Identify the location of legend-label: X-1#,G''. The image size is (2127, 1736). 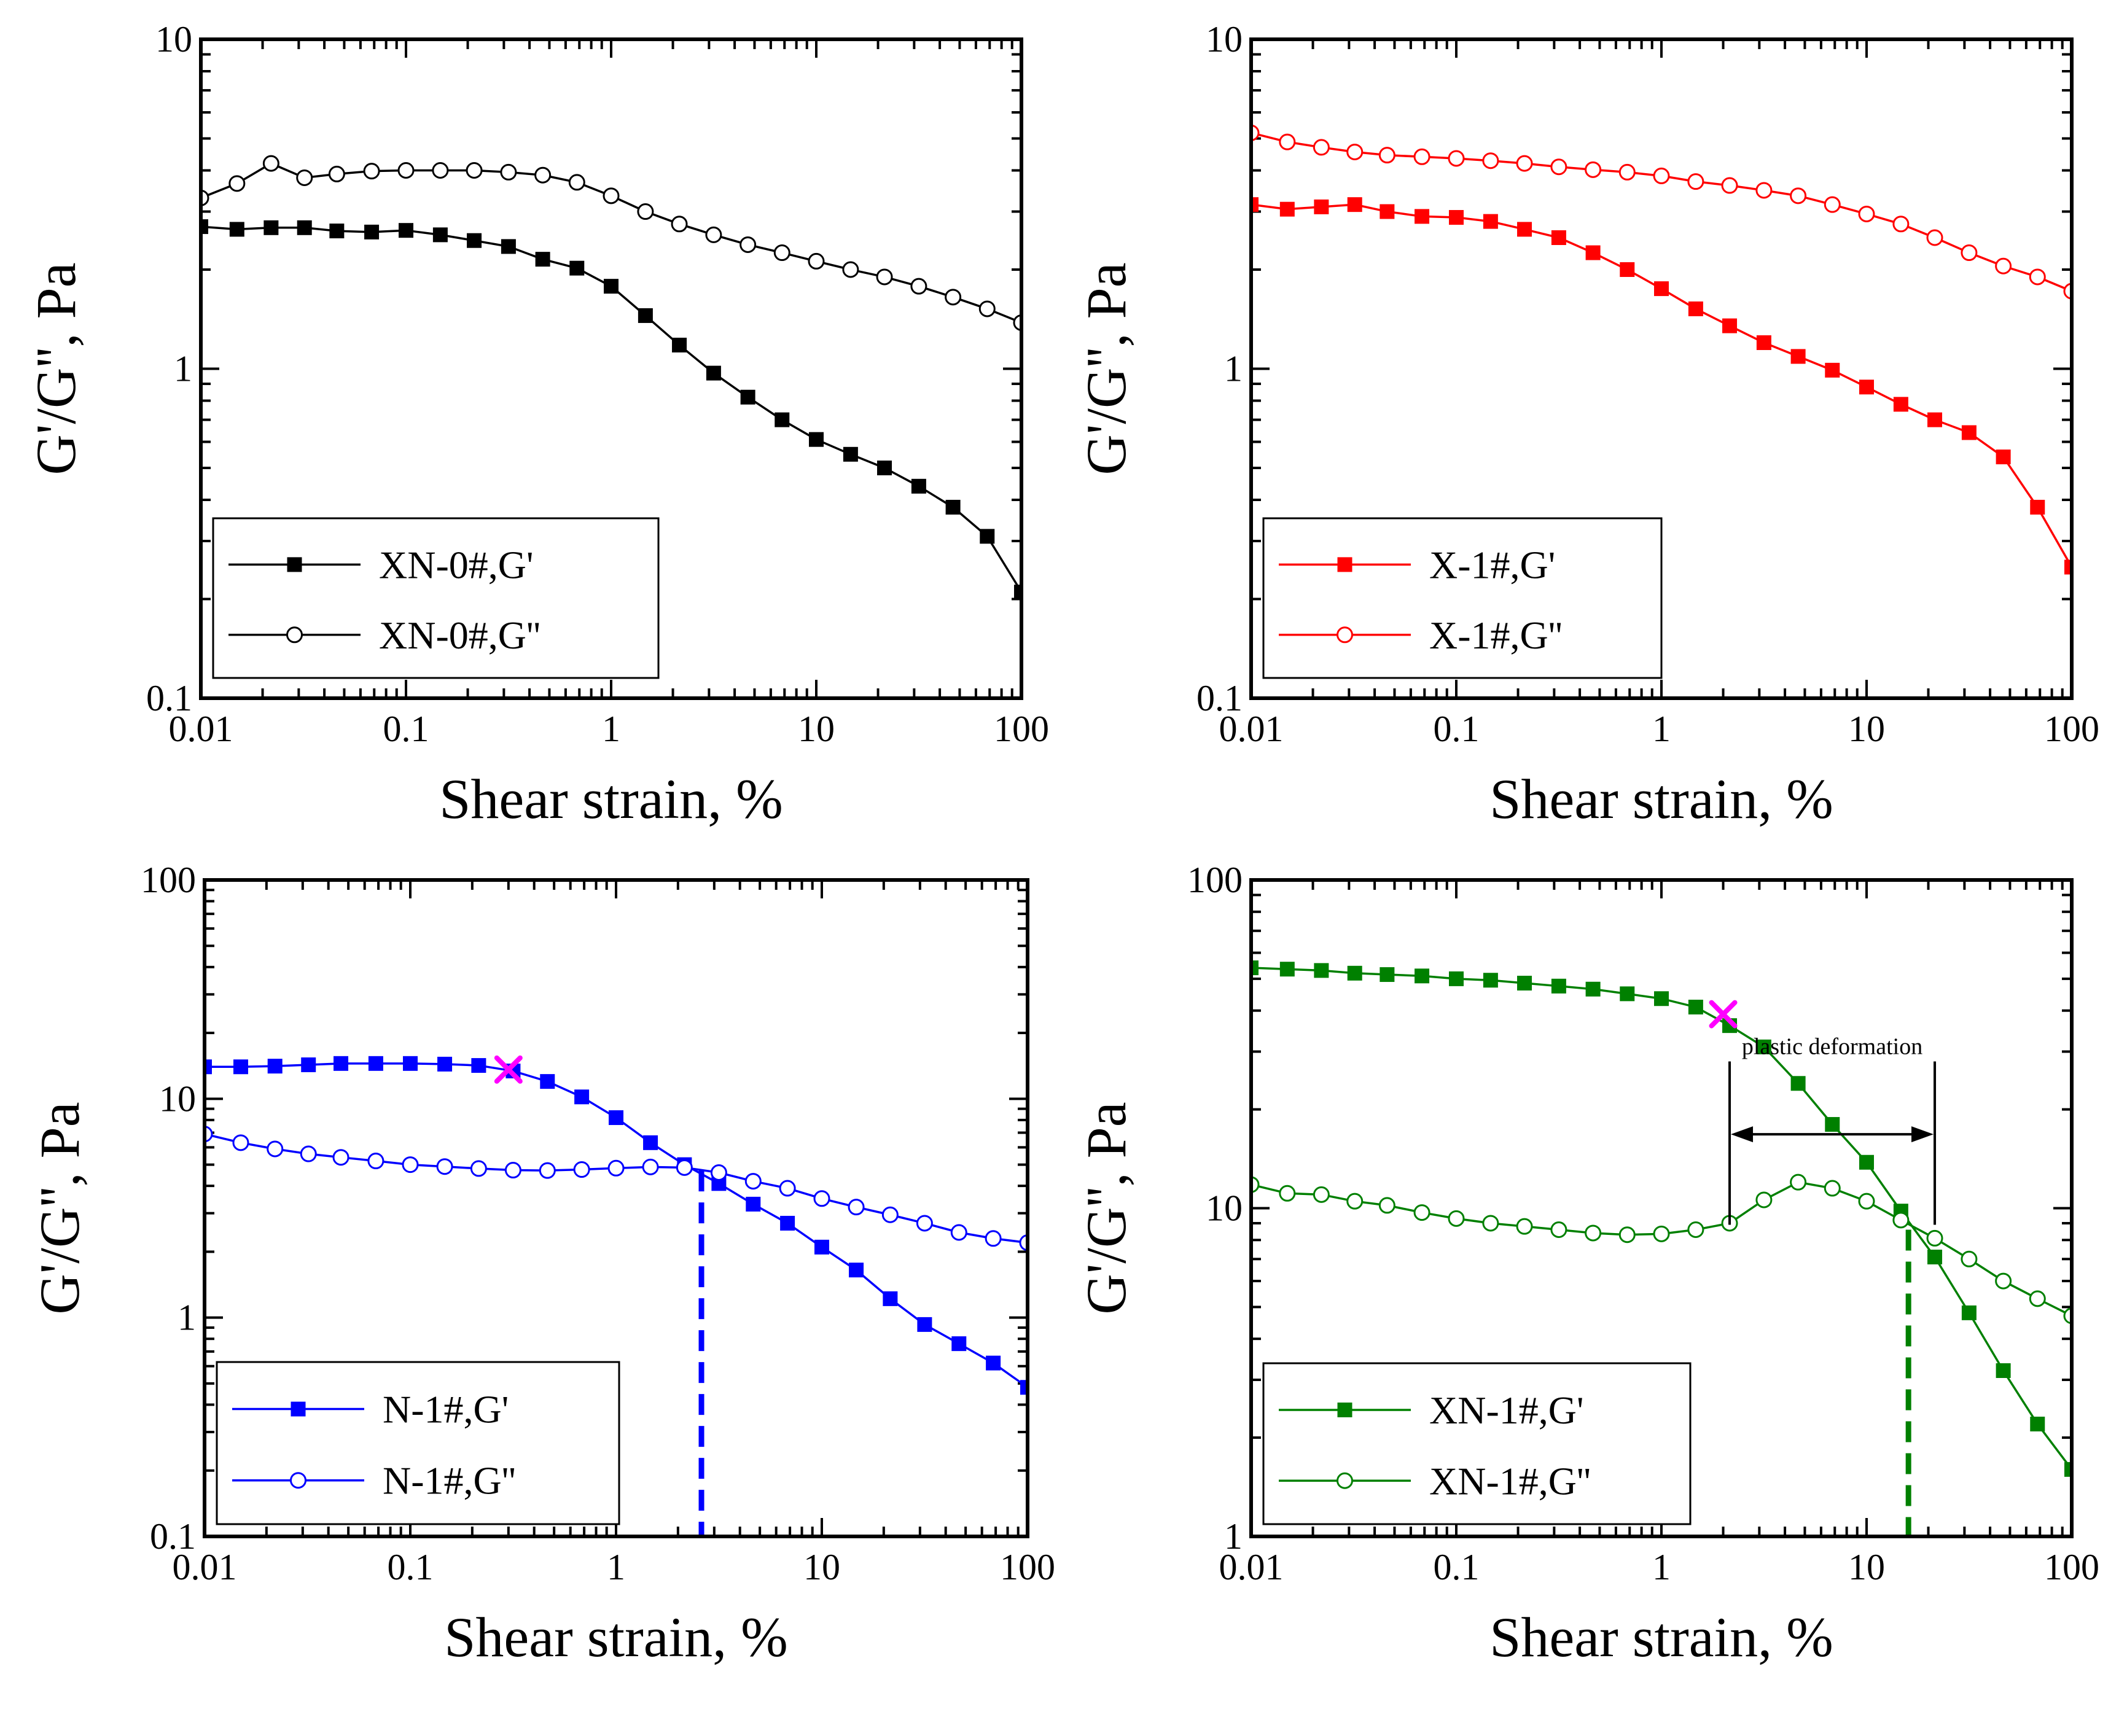
(1496, 635).